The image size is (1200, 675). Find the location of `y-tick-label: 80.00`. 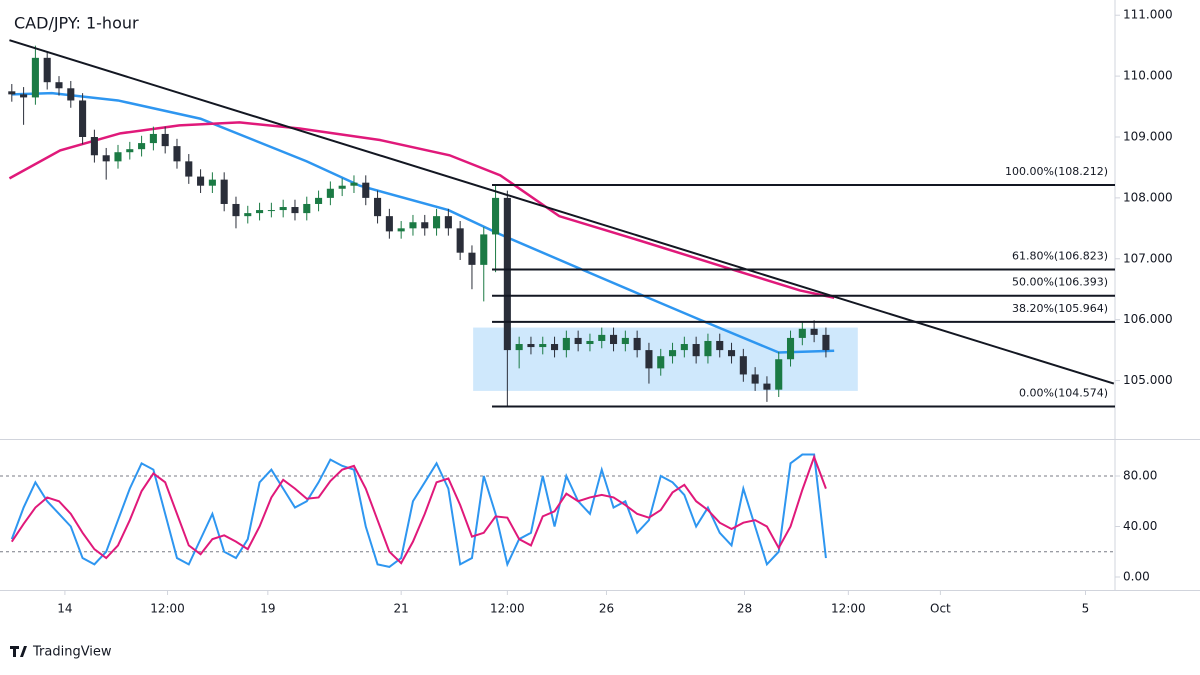

y-tick-label: 80.00 is located at coordinates (1140, 475).